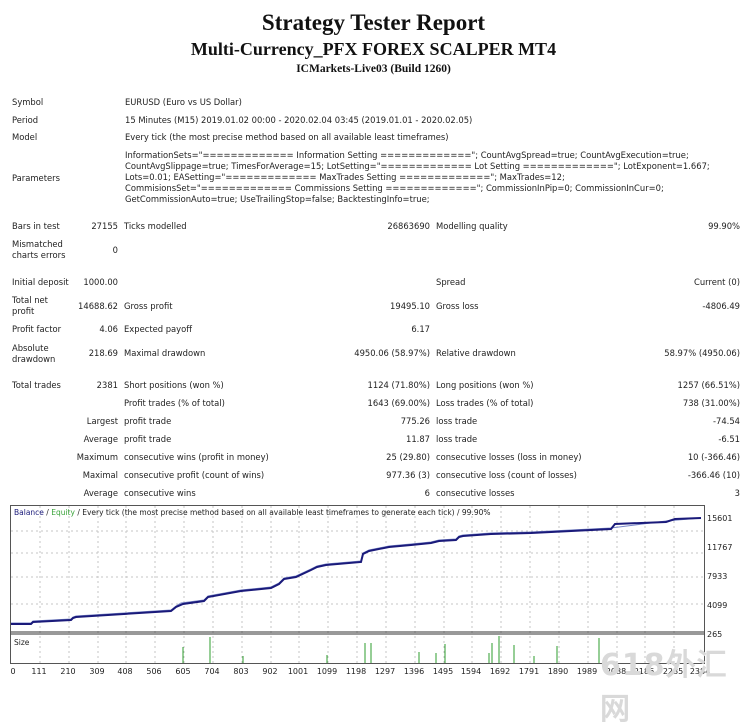 The height and width of the screenshot is (728, 747). I want to click on x-tick: 1495, so click(443, 671).